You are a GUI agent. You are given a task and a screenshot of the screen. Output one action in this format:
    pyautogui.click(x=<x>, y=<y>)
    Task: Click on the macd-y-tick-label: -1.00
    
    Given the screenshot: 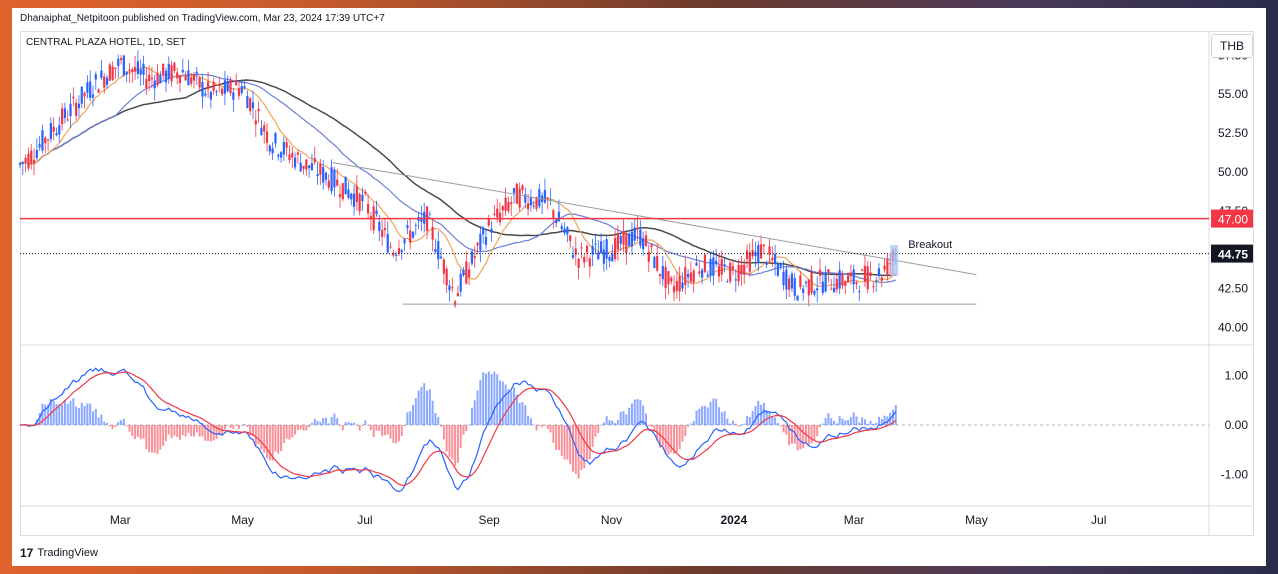 What is the action you would take?
    pyautogui.click(x=1235, y=474)
    